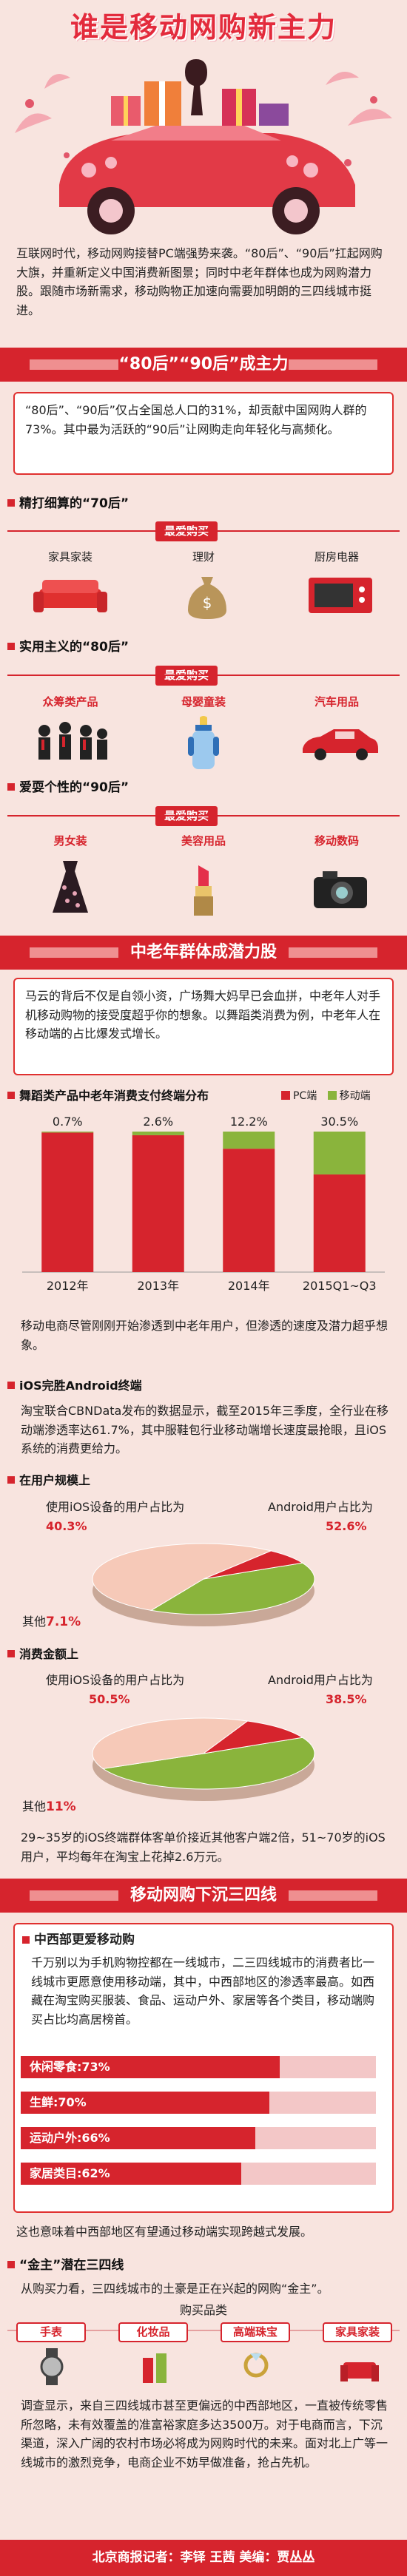 The height and width of the screenshot is (2576, 407). I want to click on item-kitchen-label: 厨房电器, so click(336, 557).